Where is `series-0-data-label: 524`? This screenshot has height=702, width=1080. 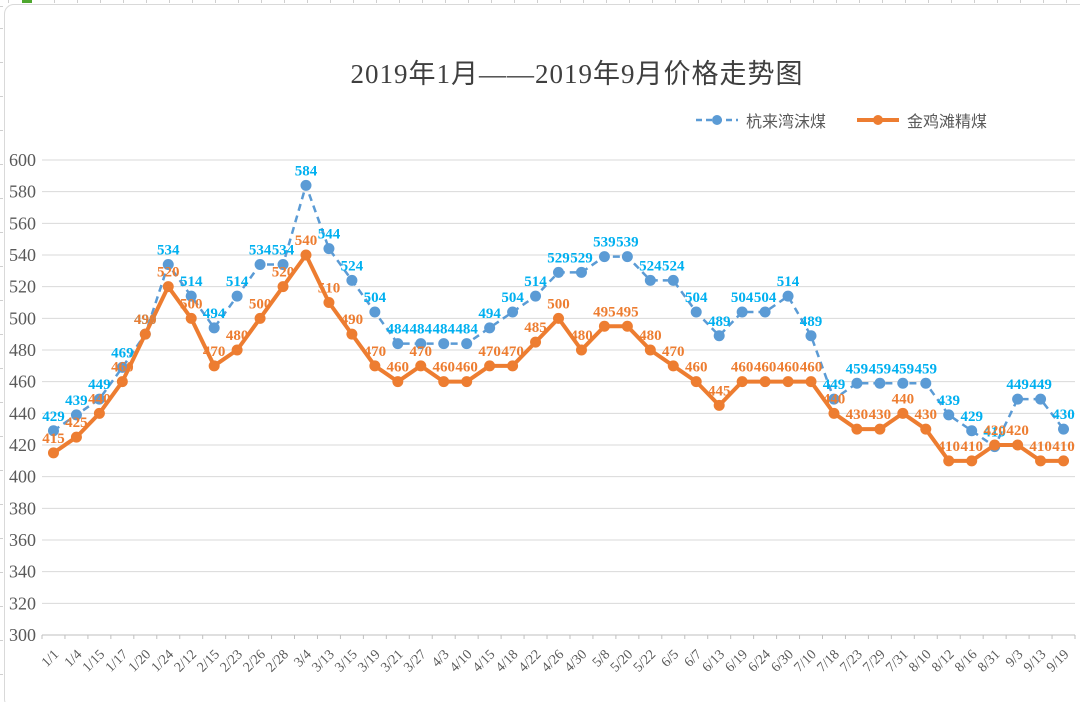
series-0-data-label: 524 is located at coordinates (673, 266).